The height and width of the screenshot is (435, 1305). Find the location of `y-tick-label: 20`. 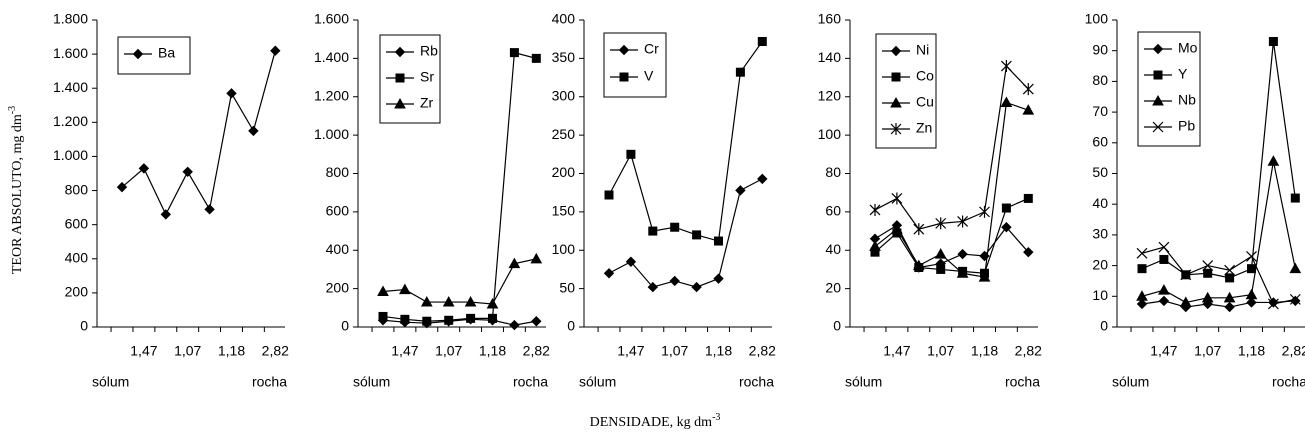

y-tick-label: 20 is located at coordinates (1100, 264).